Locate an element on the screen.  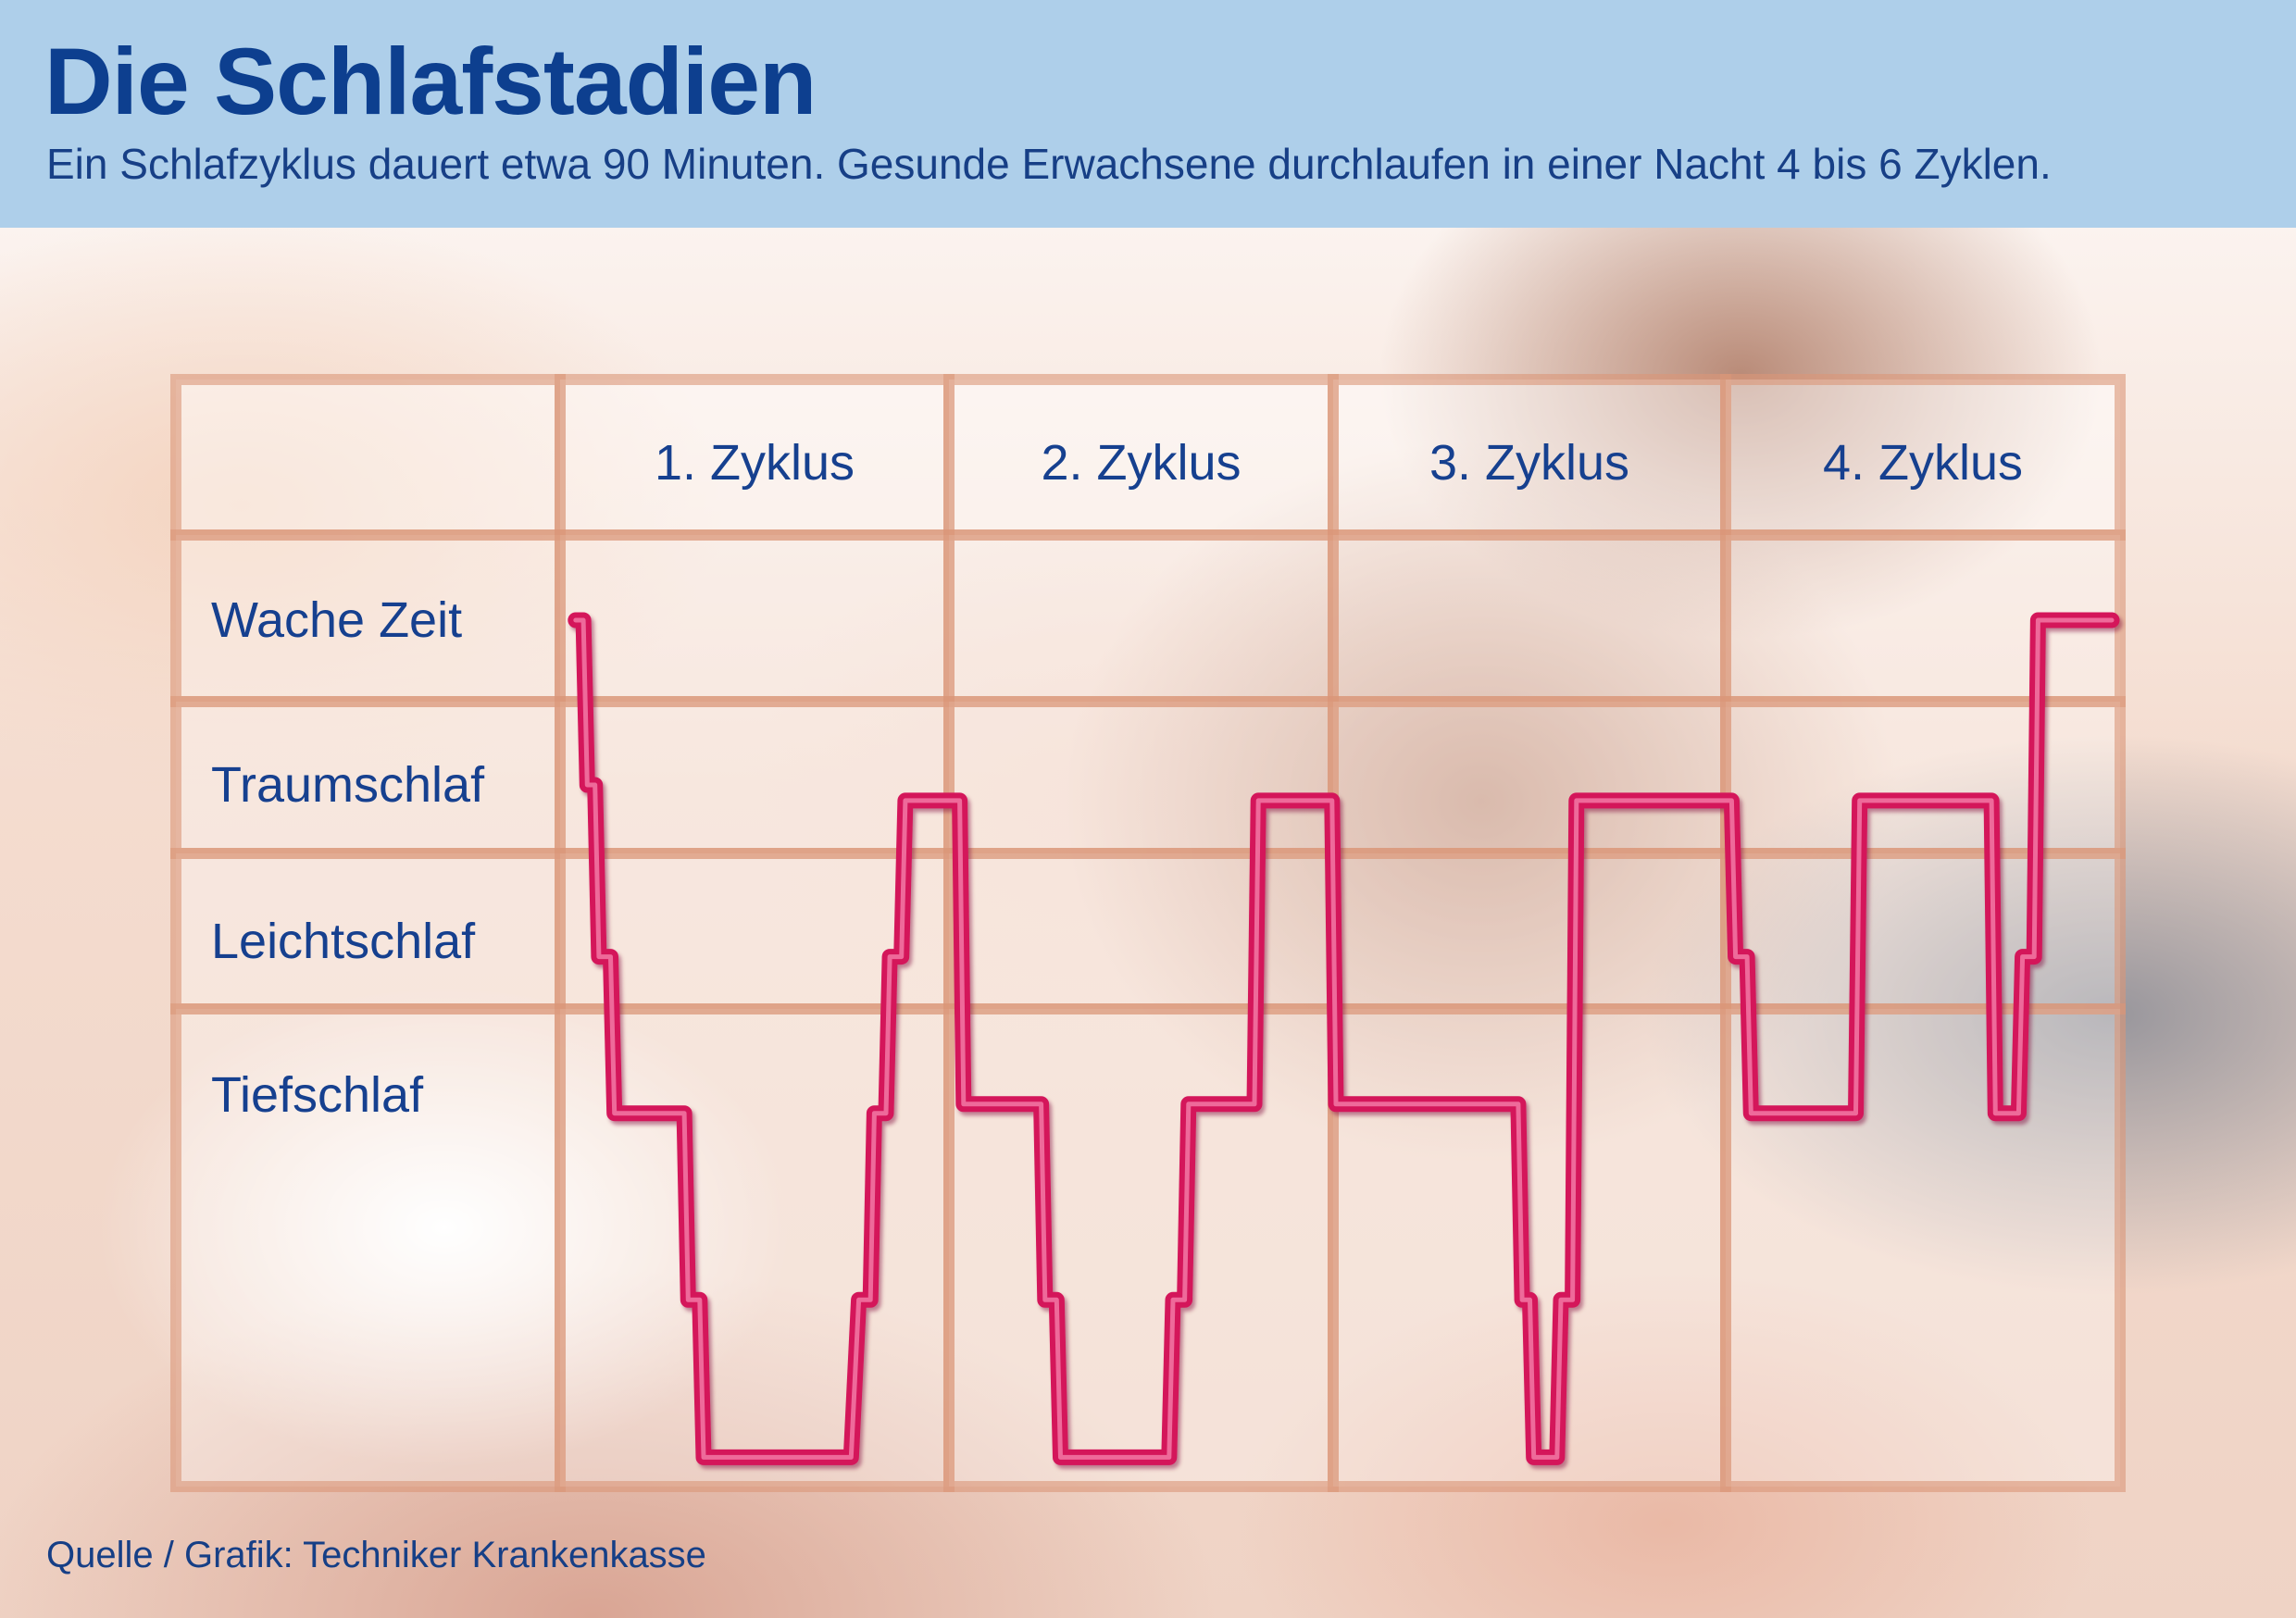
row-label: Wache Zeit is located at coordinates (336, 620).